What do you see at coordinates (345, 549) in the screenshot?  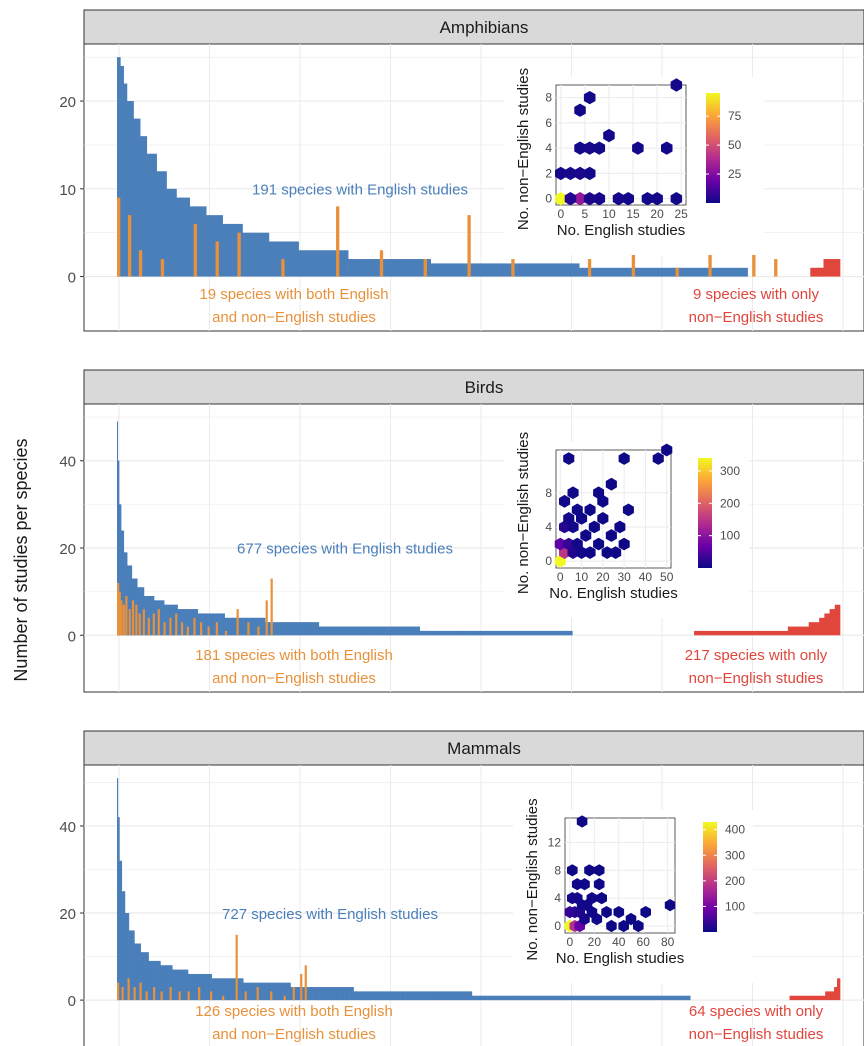 I see `label-english-only: 677 species with English studies` at bounding box center [345, 549].